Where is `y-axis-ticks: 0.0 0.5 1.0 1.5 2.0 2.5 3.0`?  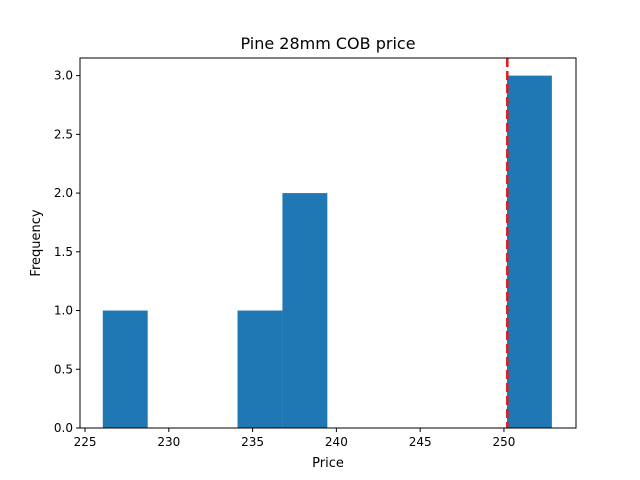 y-axis-ticks: 0.0 0.5 1.0 1.5 2.0 2.5 3.0 is located at coordinates (67, 252).